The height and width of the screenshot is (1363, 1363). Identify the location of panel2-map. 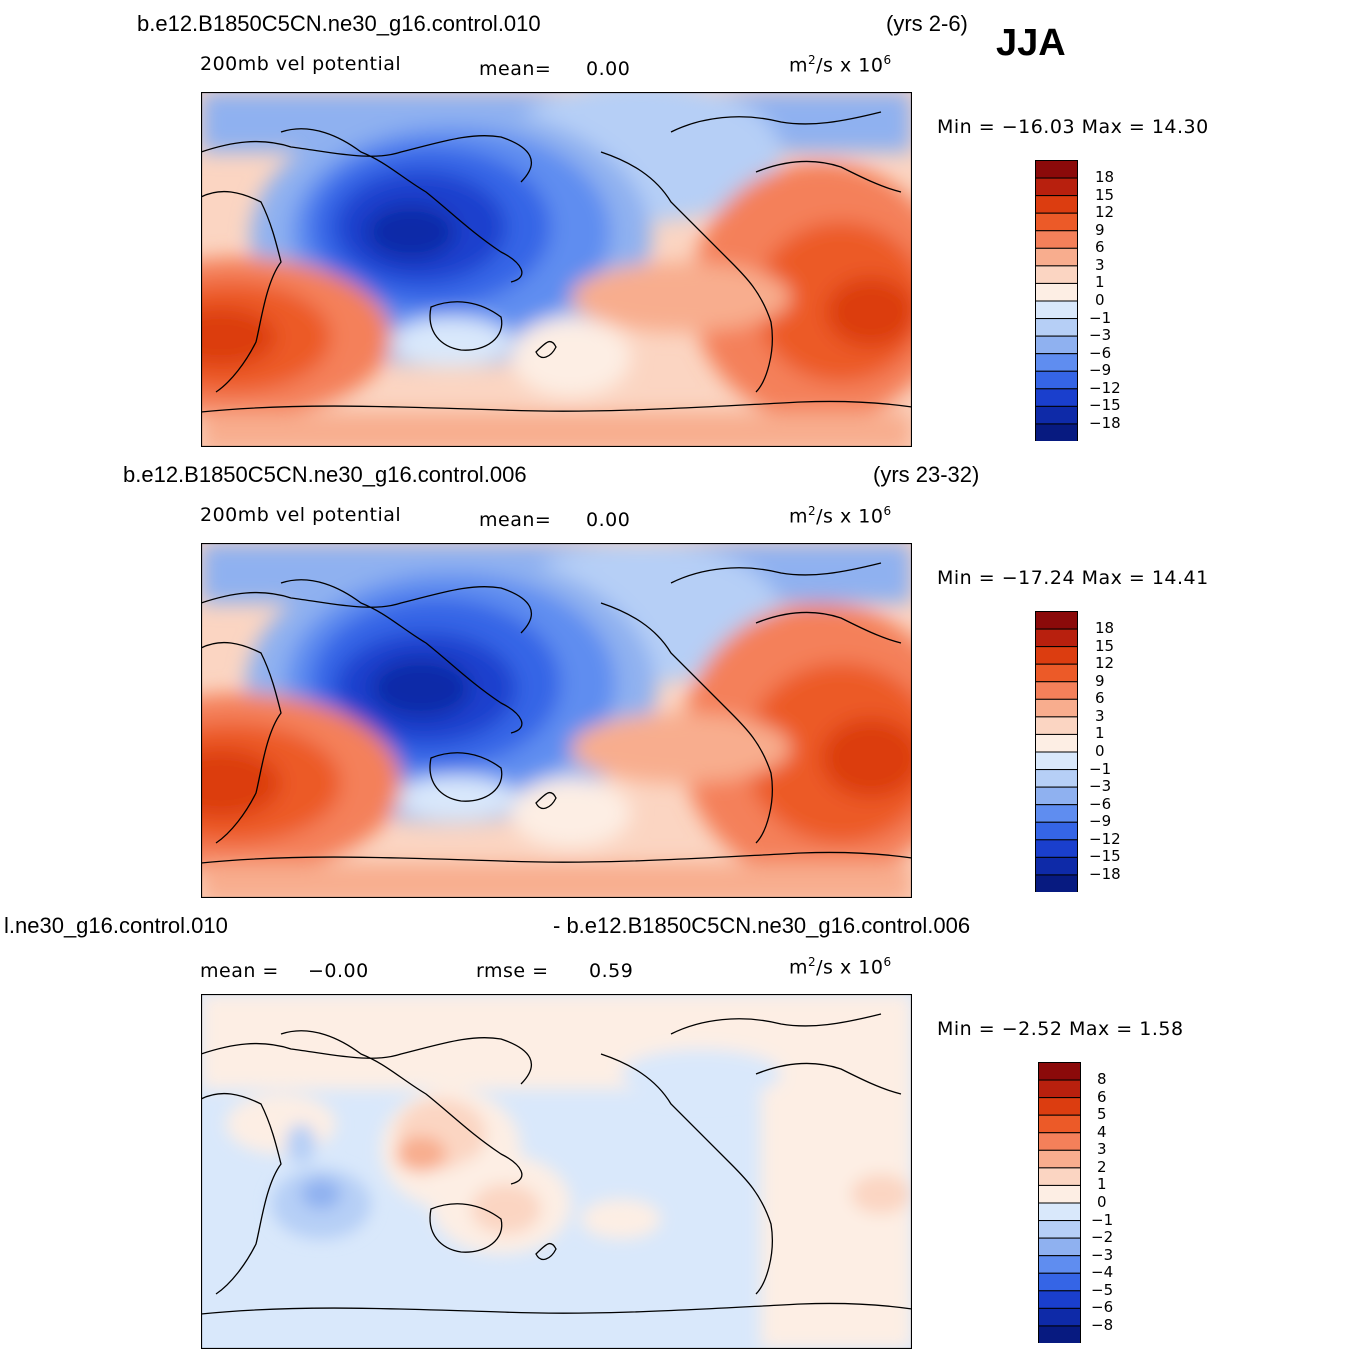
(556, 720).